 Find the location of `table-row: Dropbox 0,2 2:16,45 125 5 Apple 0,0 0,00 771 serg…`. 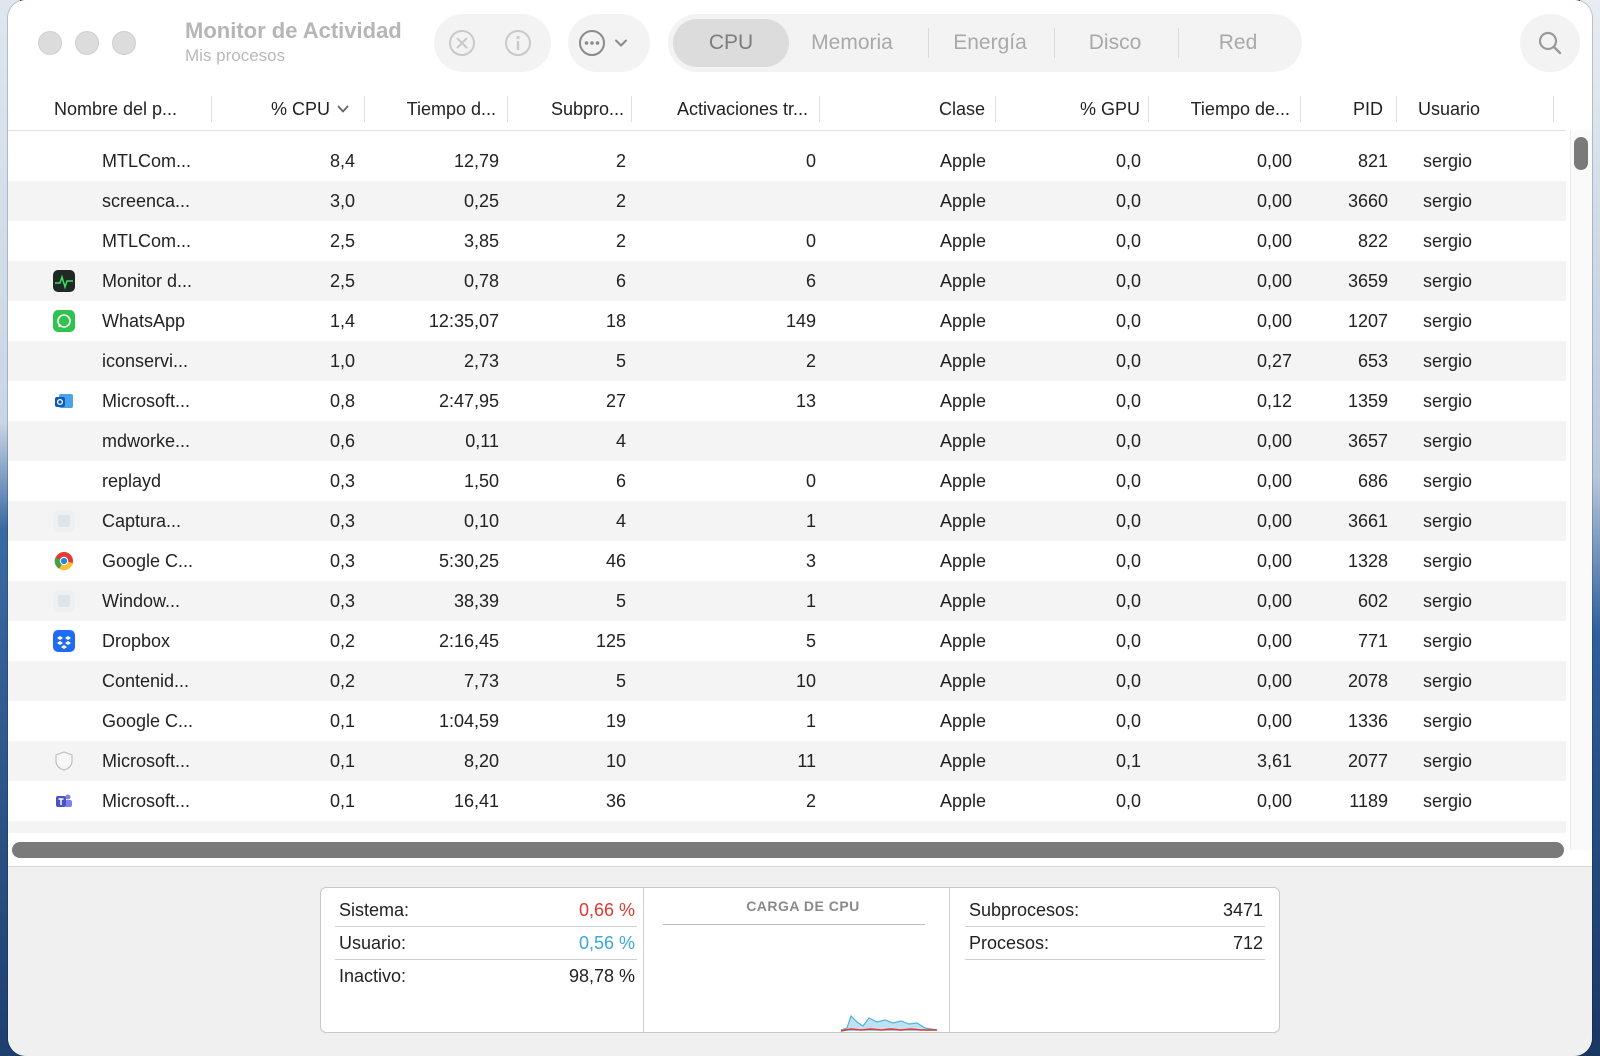

table-row: Dropbox 0,2 2:16,45 125 5 Apple 0,0 0,00 771 serg… is located at coordinates (787, 641).